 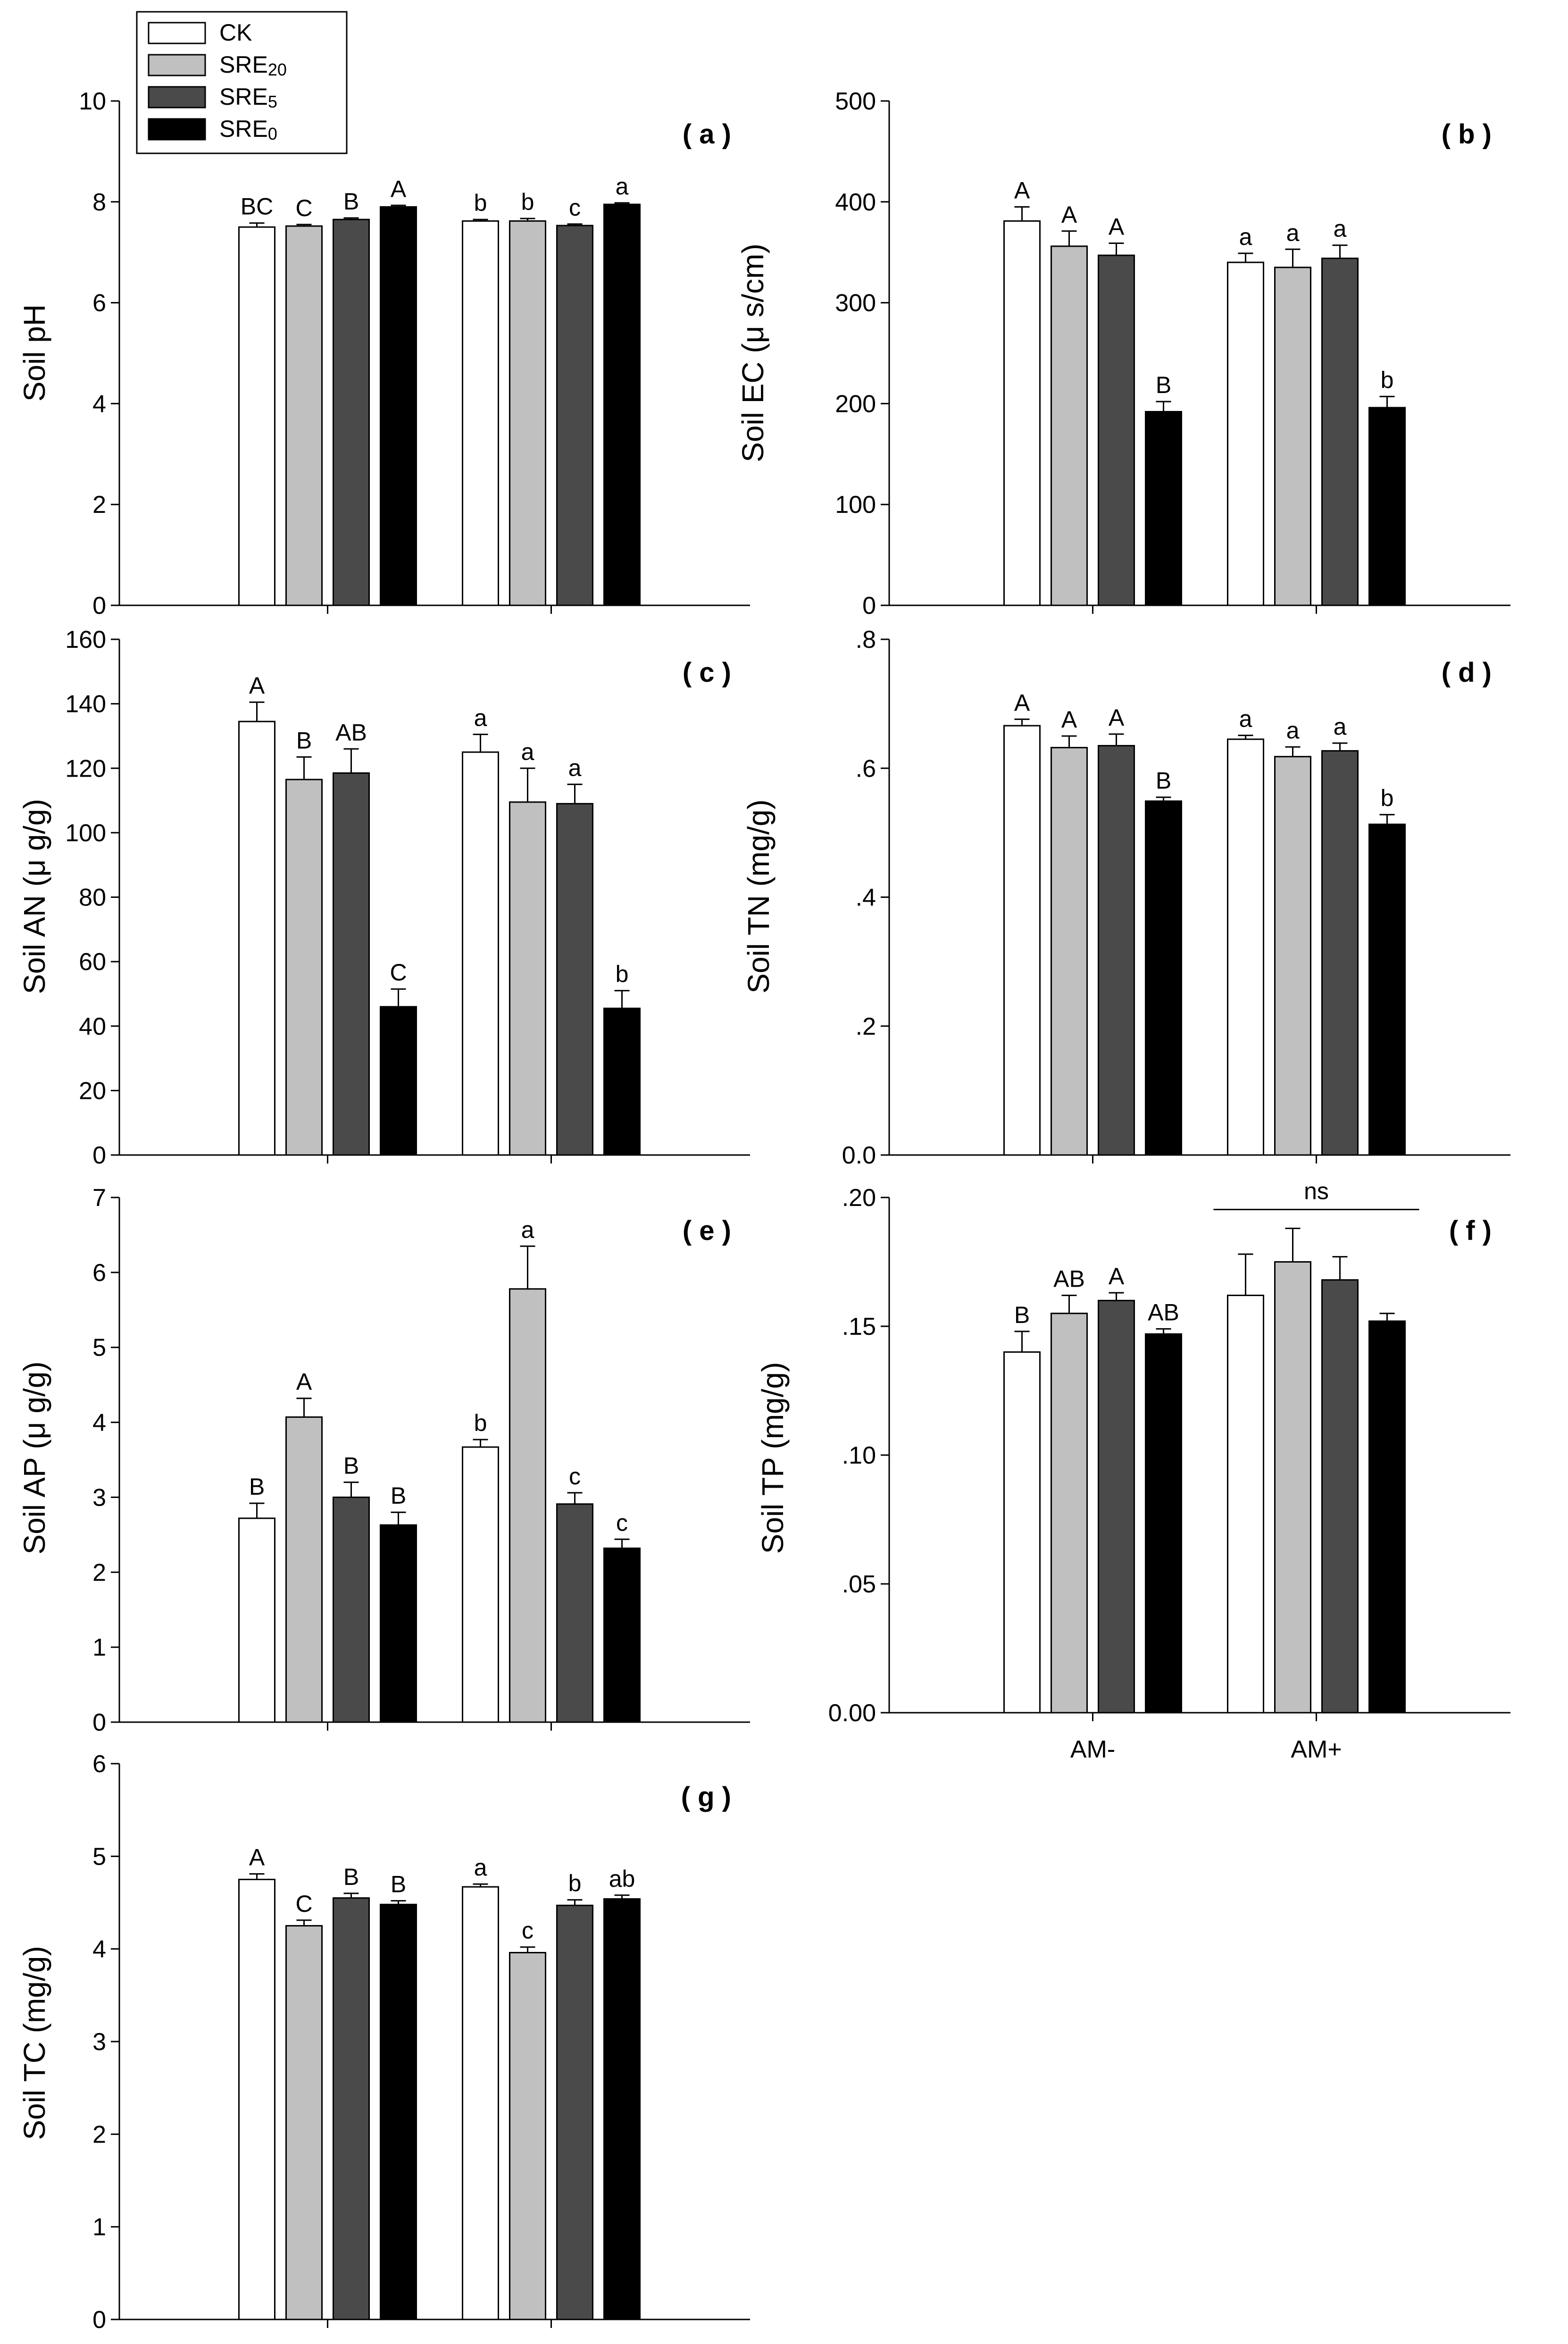 What do you see at coordinates (1316, 1191) in the screenshot?
I see `ns-label: ns` at bounding box center [1316, 1191].